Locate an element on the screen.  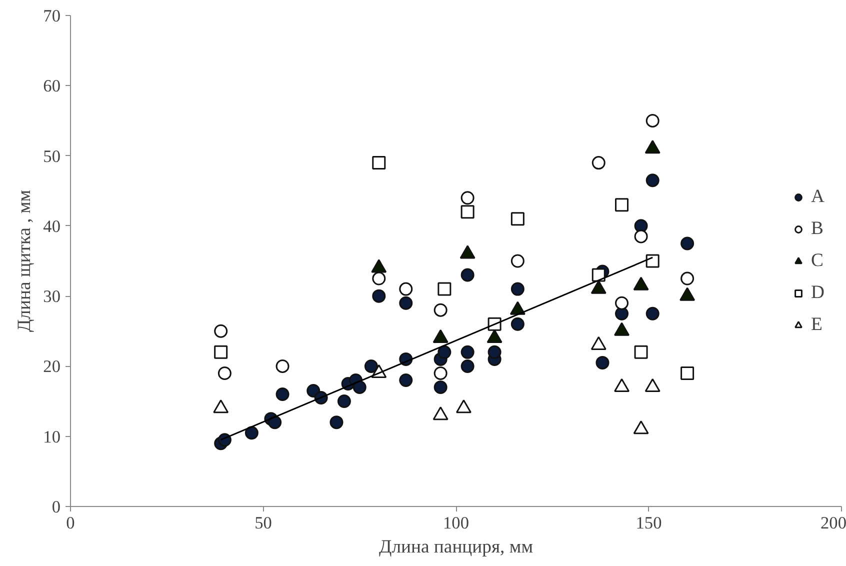
y-tick-label: 10 is located at coordinates (51, 436).